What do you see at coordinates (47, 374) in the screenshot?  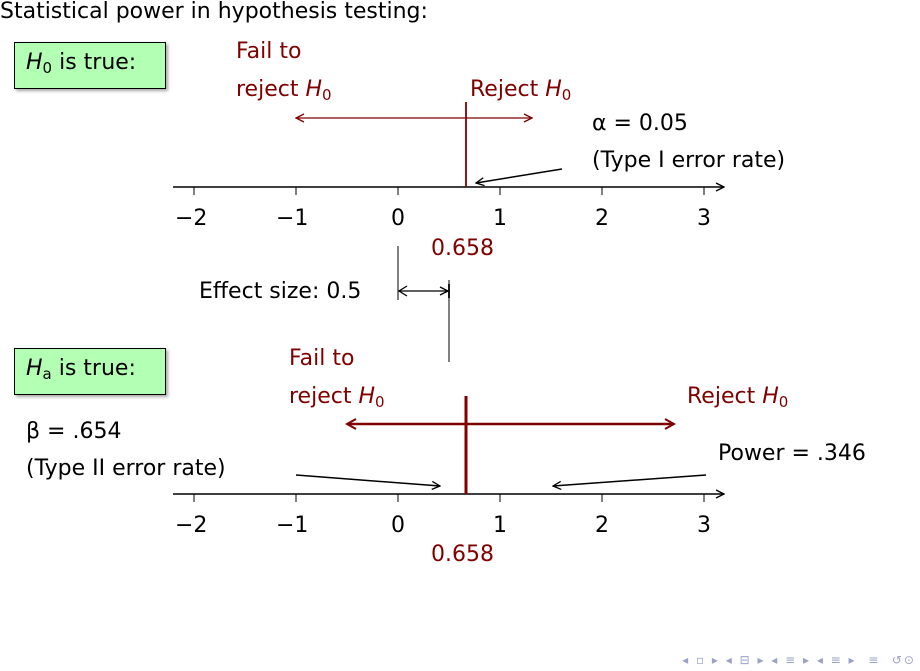 I see `ha-subscript: a` at bounding box center [47, 374].